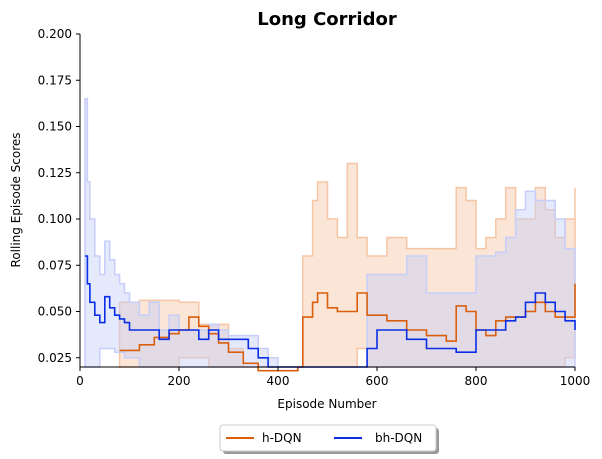 This screenshot has height=459, width=602. Describe the element at coordinates (16, 200) in the screenshot. I see `y-axis-label: Rolling Episode Scores` at that location.